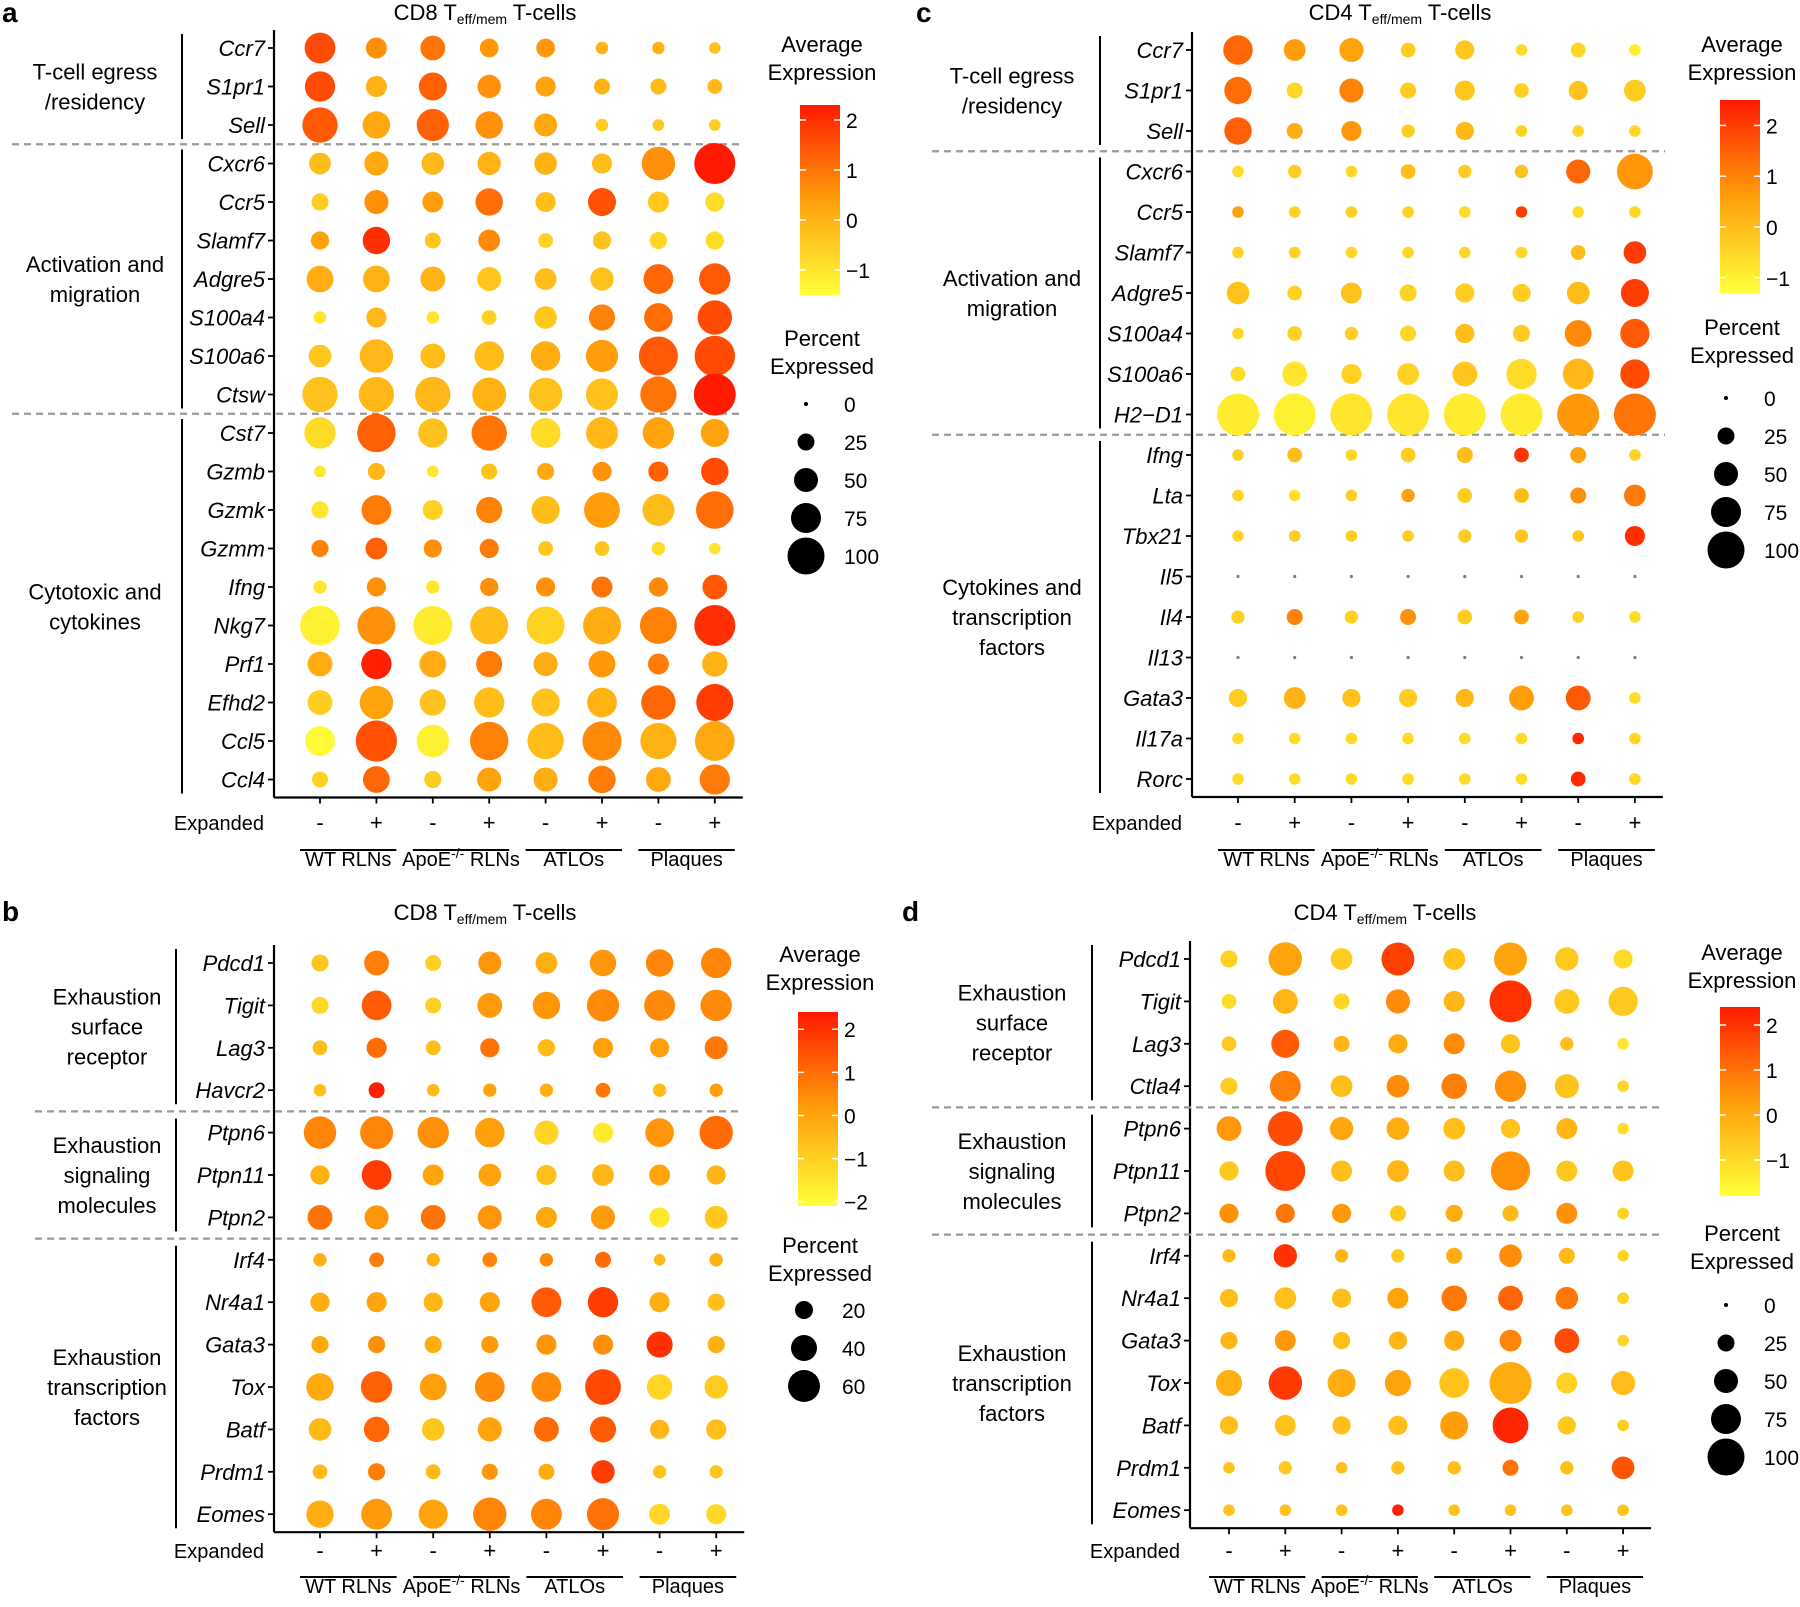  Describe the element at coordinates (1171, 617) in the screenshot. I see `gene-label: Il4` at that location.